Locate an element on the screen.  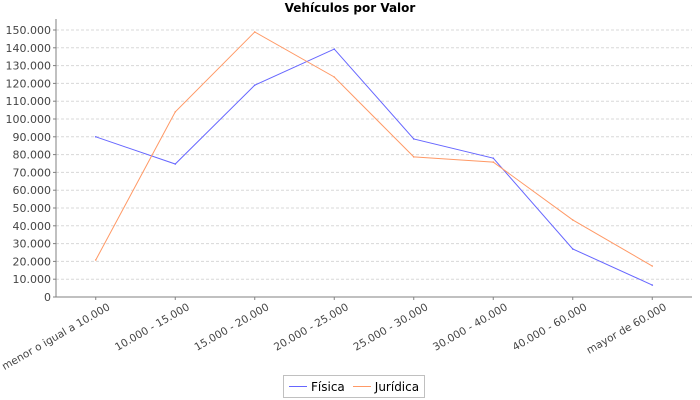
y-tick-label: 110.000 is located at coordinates (29, 101).